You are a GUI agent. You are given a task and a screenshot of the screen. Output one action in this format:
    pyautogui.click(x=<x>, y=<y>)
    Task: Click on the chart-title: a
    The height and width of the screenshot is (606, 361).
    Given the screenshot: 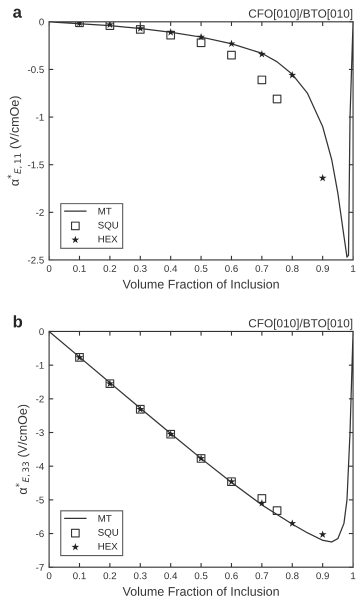 What is the action you would take?
    pyautogui.click(x=17, y=13)
    